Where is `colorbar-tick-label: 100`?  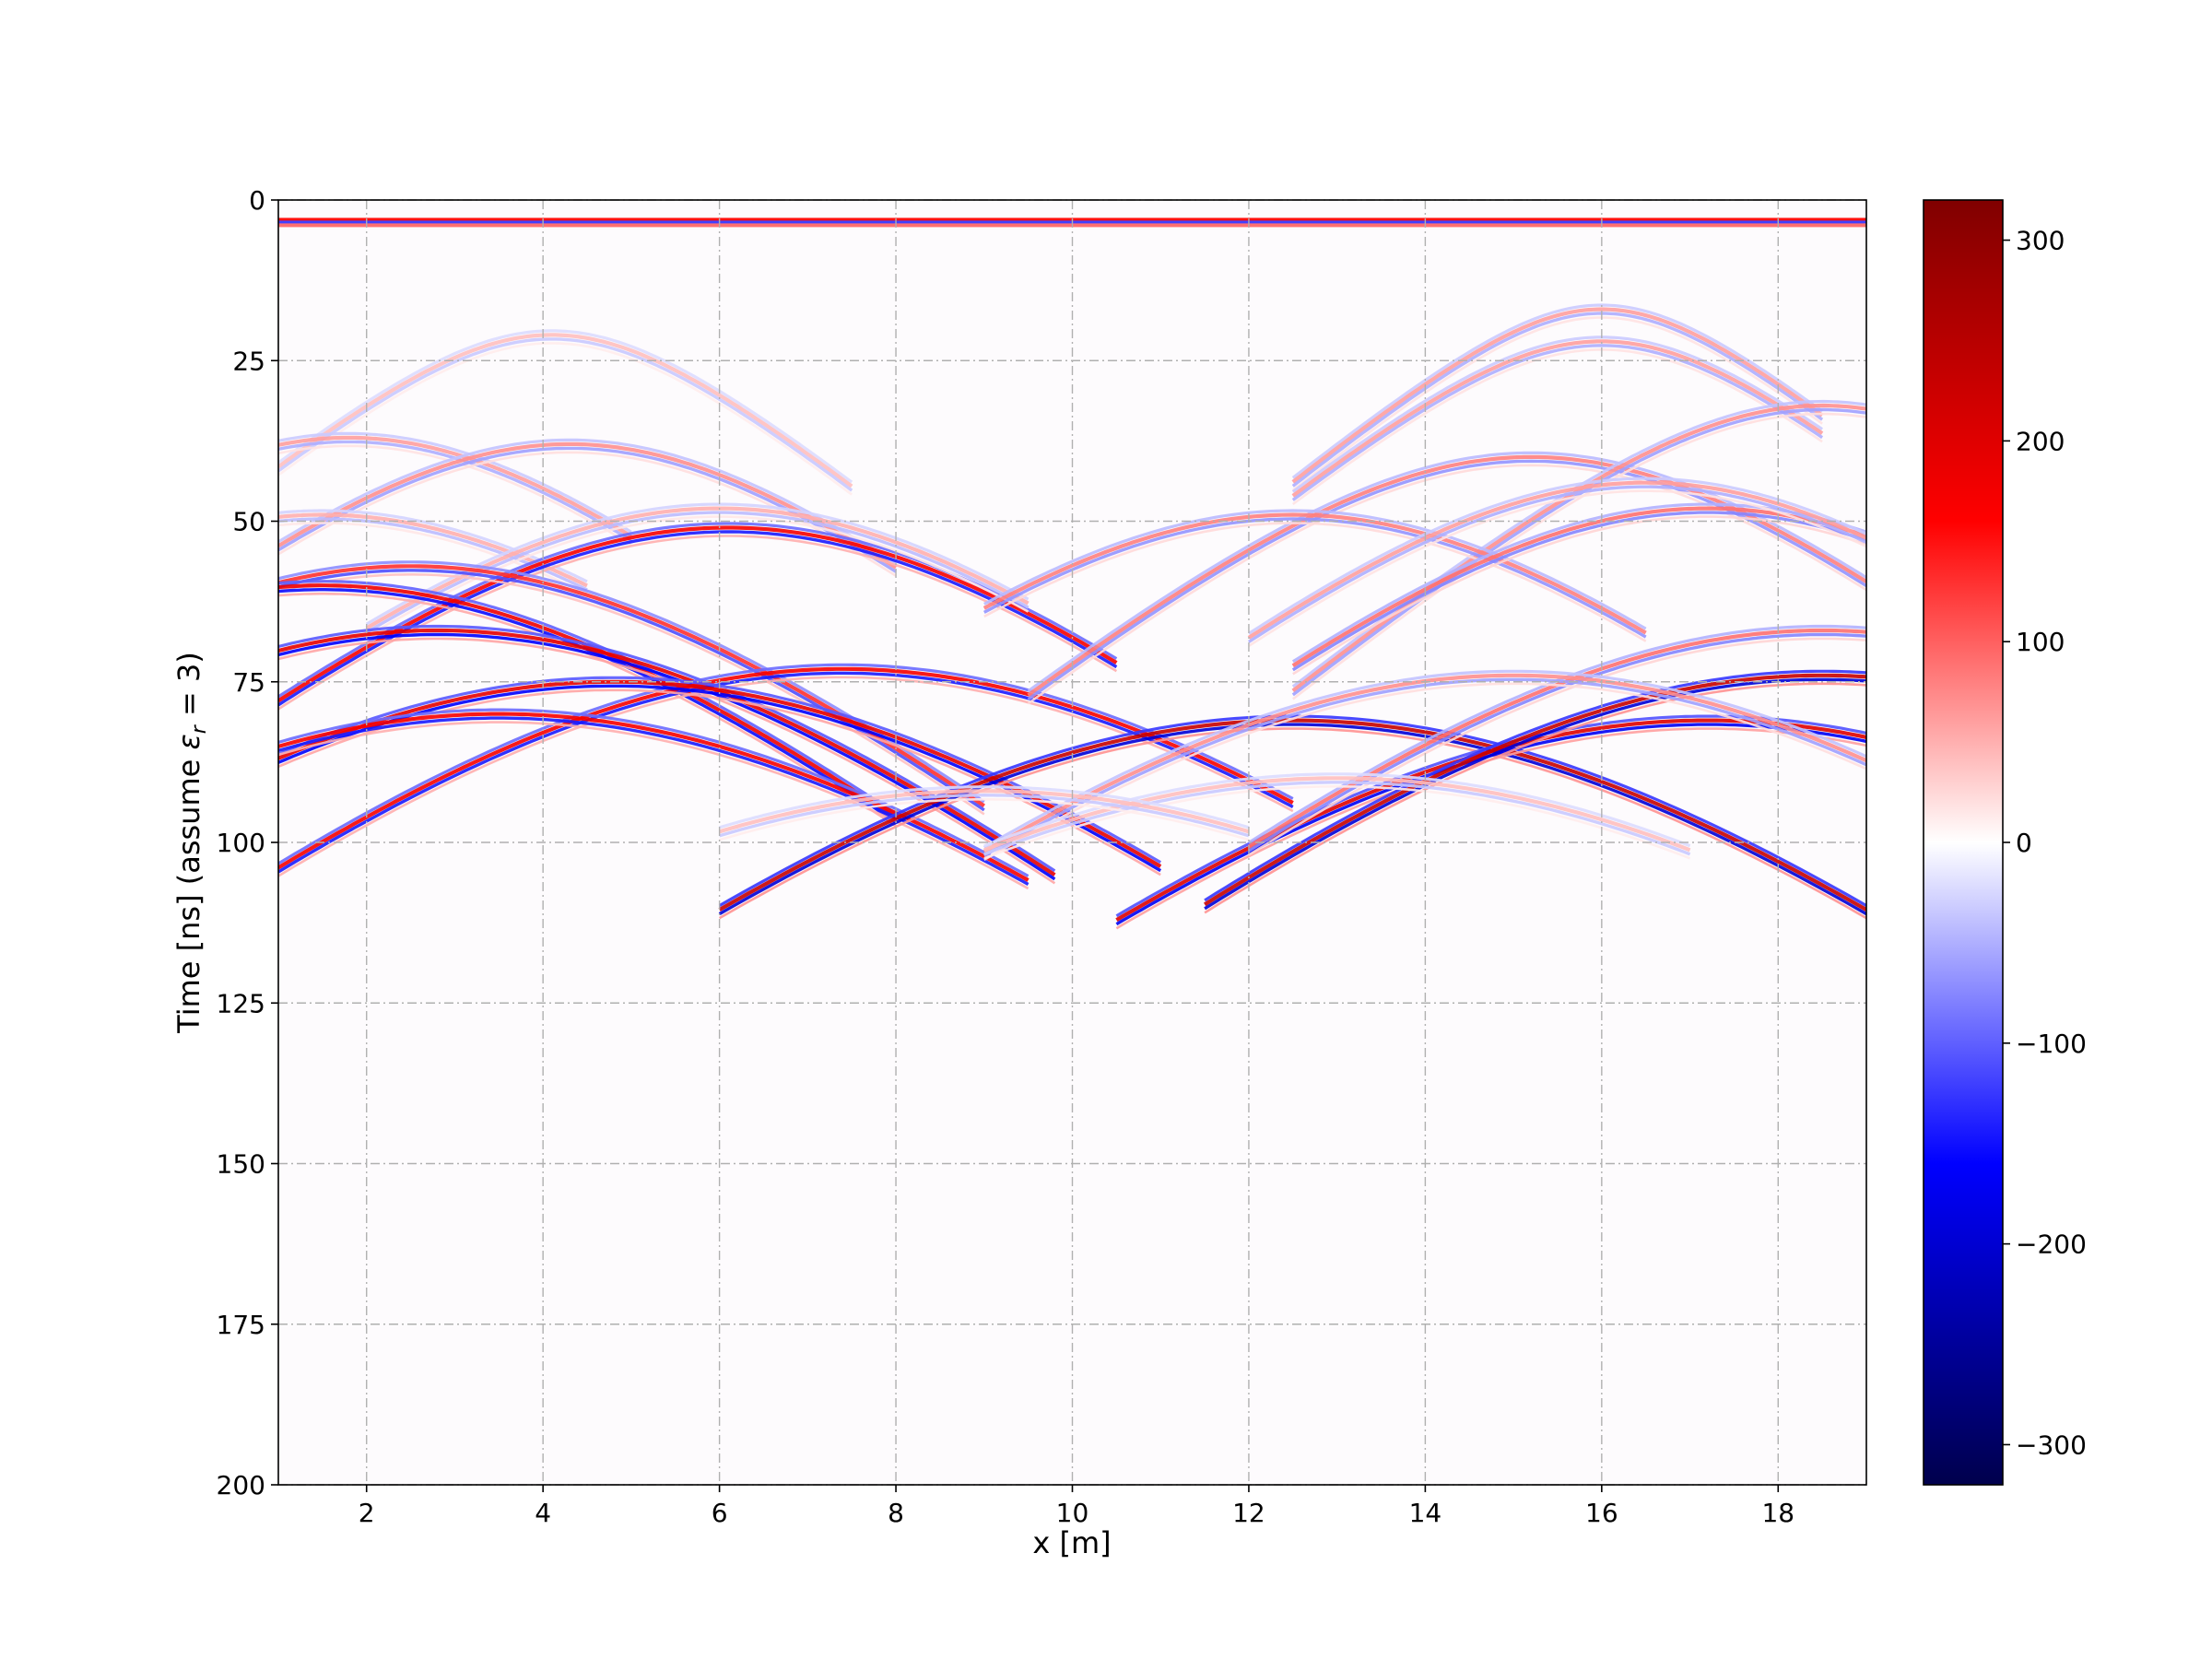
colorbar-tick-label: 100 is located at coordinates (2040, 642).